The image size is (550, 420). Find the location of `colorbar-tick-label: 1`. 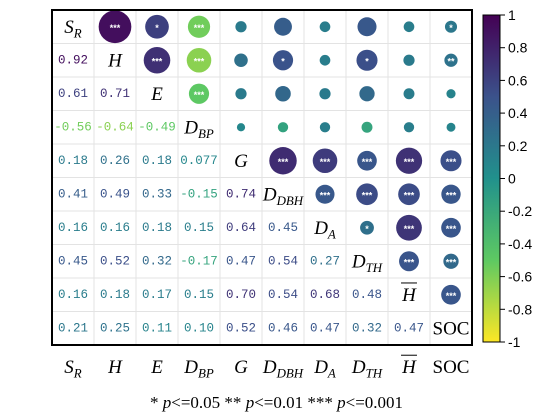

colorbar-tick-label: 1 is located at coordinates (512, 15).